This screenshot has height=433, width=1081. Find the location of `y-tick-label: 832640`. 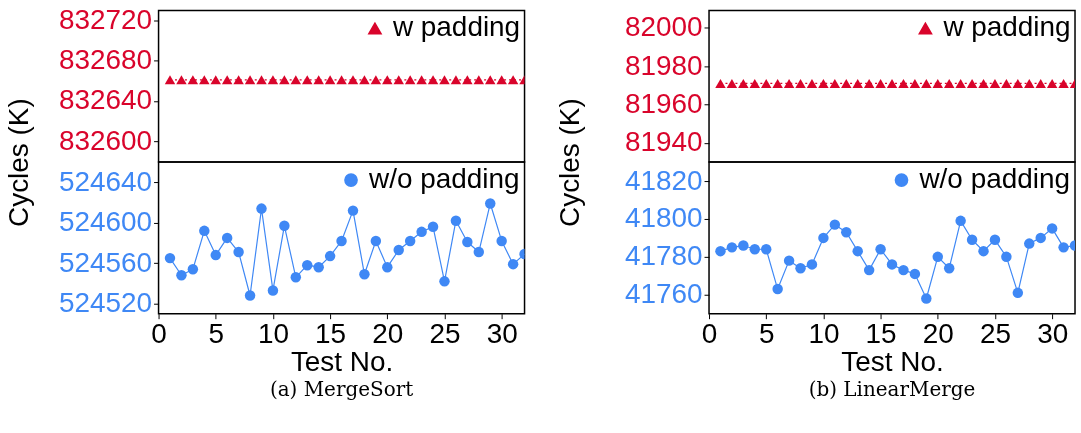

y-tick-label: 832640 is located at coordinates (105, 100).